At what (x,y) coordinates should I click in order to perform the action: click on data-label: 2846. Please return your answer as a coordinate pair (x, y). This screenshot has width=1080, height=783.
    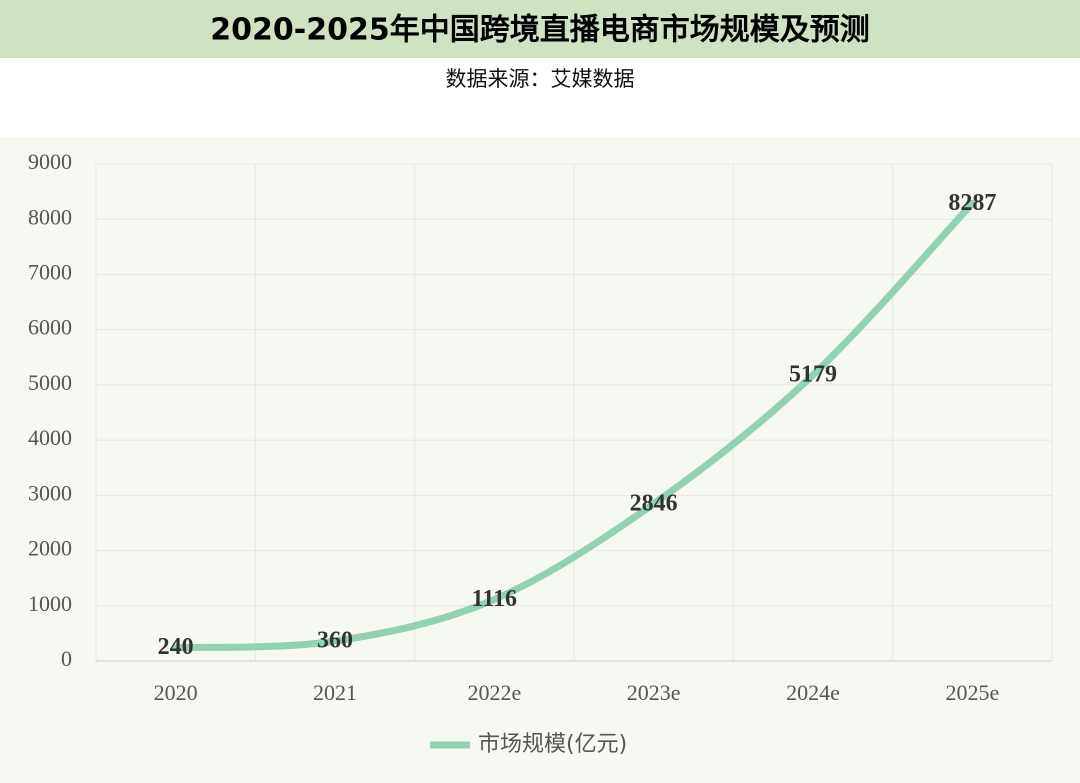
    Looking at the image, I should click on (654, 503).